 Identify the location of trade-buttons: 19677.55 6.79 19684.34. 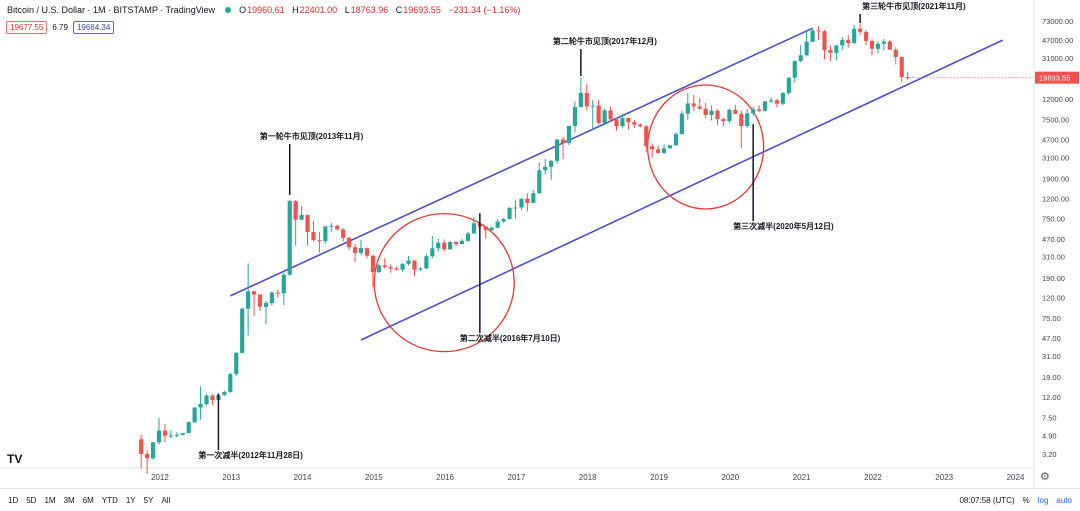
(60, 27).